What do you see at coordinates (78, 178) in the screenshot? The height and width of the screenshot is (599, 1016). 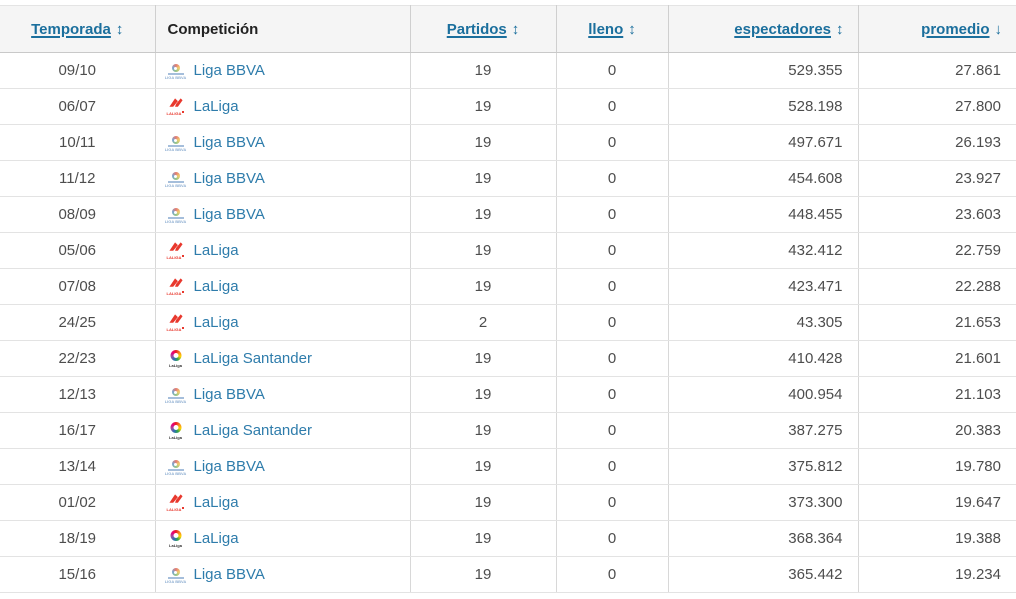 I see `season-cell: 11/12` at bounding box center [78, 178].